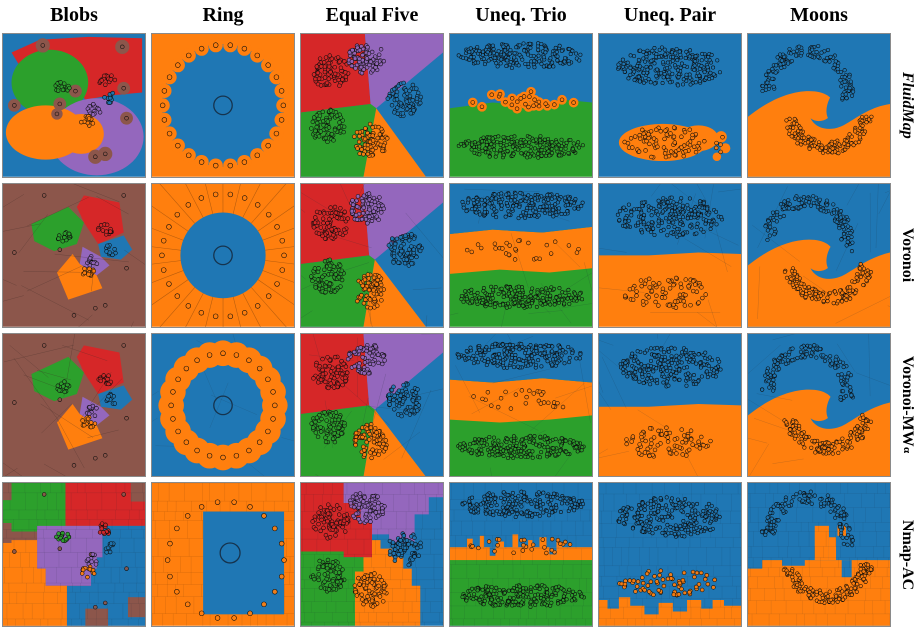 The width and height of the screenshot is (920, 629). I want to click on panel-canvas-fluidmap-moons, so click(819, 105).